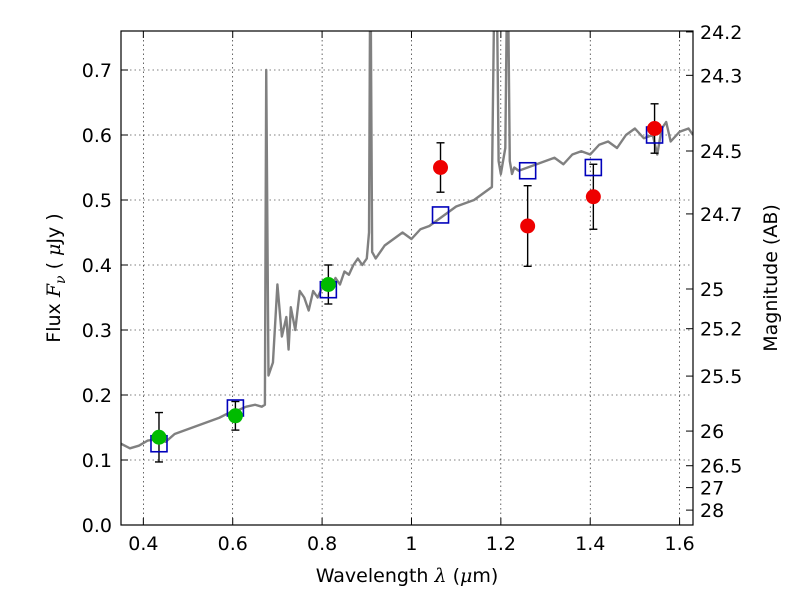  Describe the element at coordinates (97, 266) in the screenshot. I see `y-tick-label: 0.4` at that location.